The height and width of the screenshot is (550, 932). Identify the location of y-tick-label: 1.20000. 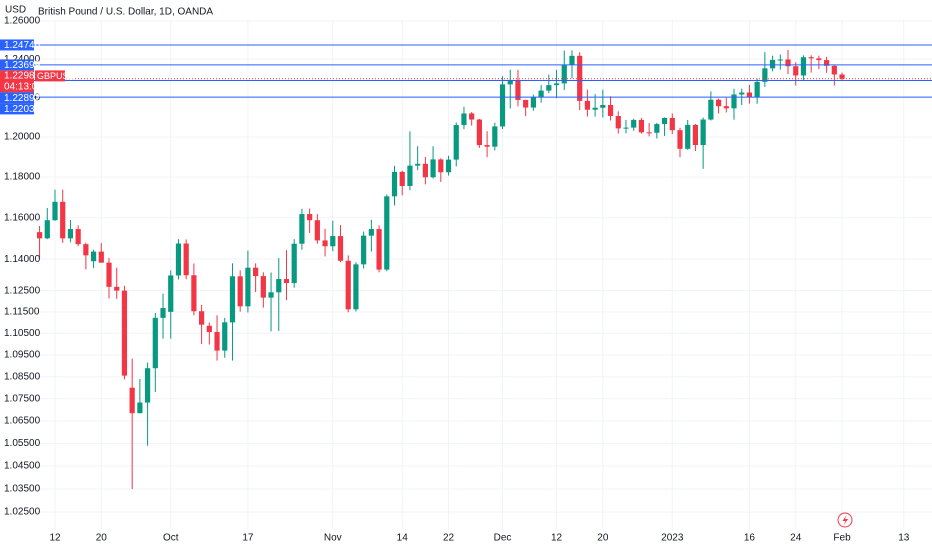
(22, 137).